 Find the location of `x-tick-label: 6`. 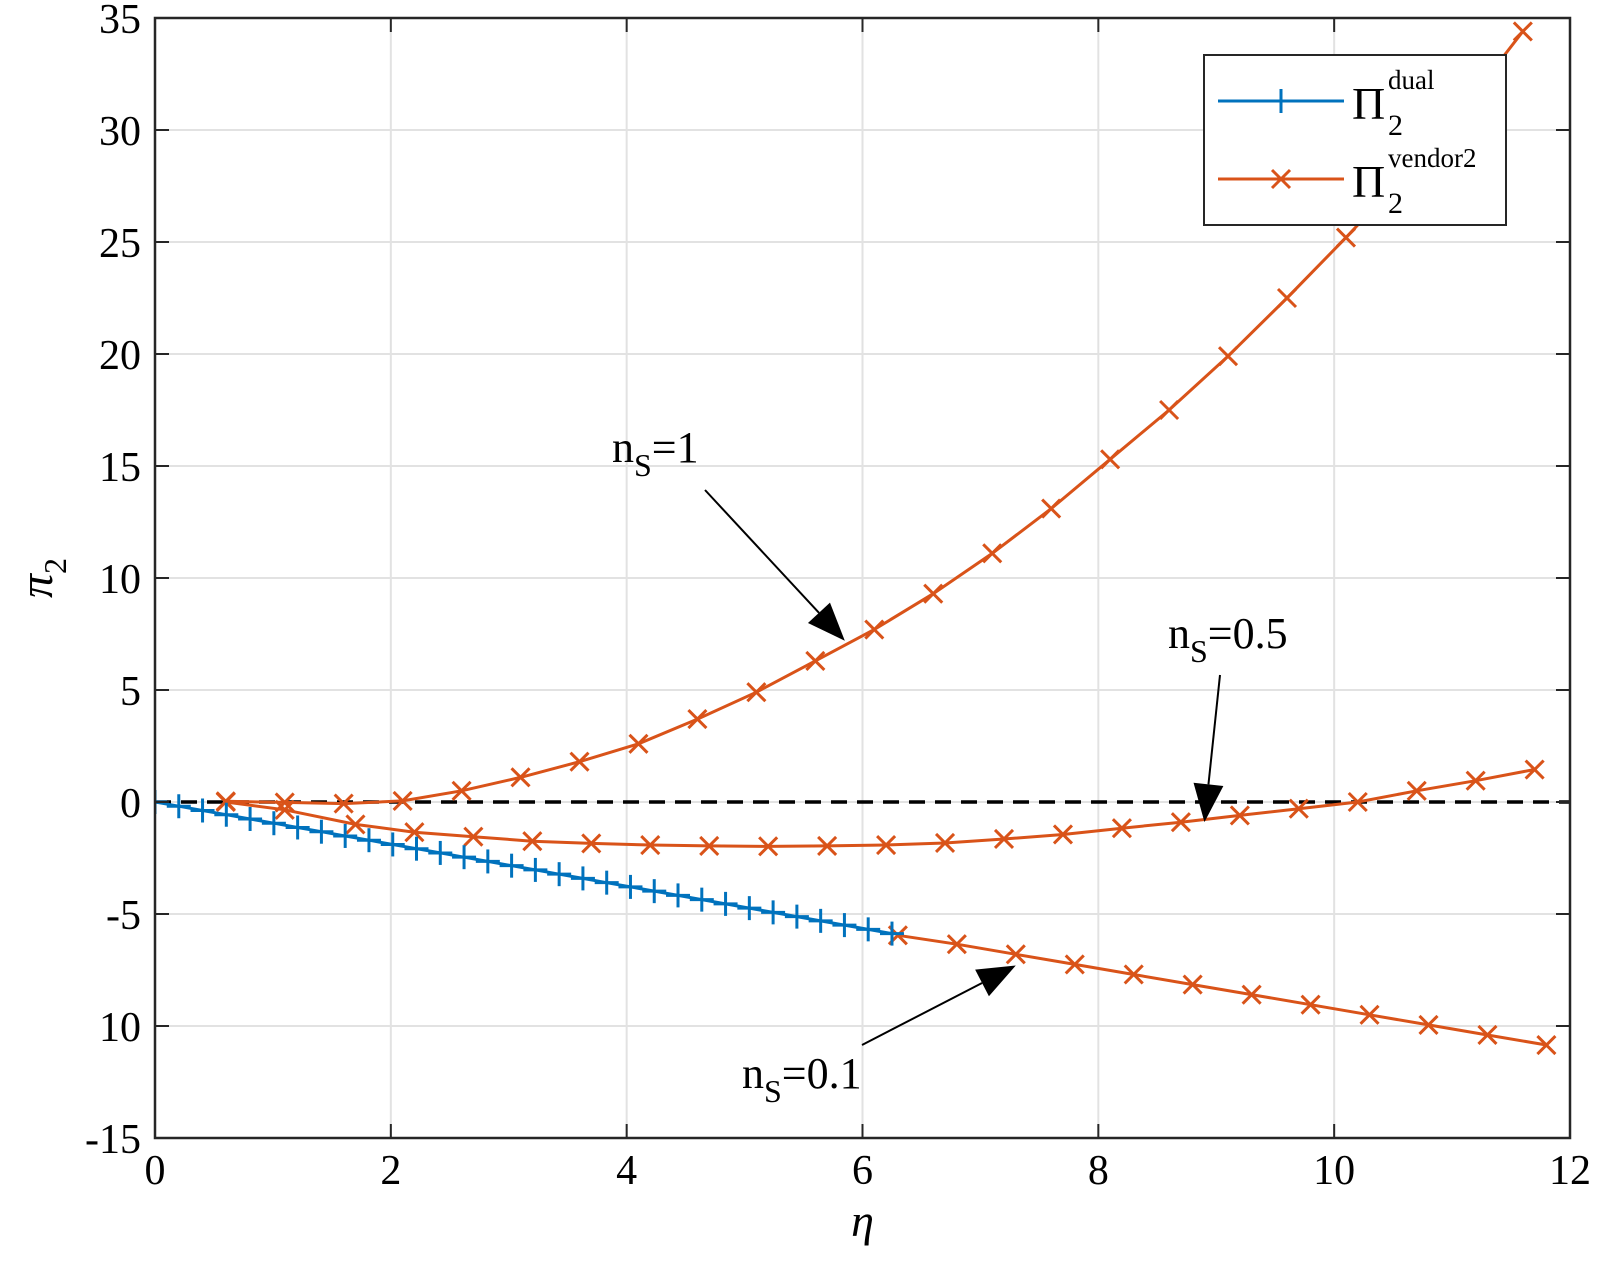

x-tick-label: 6 is located at coordinates (862, 1171).